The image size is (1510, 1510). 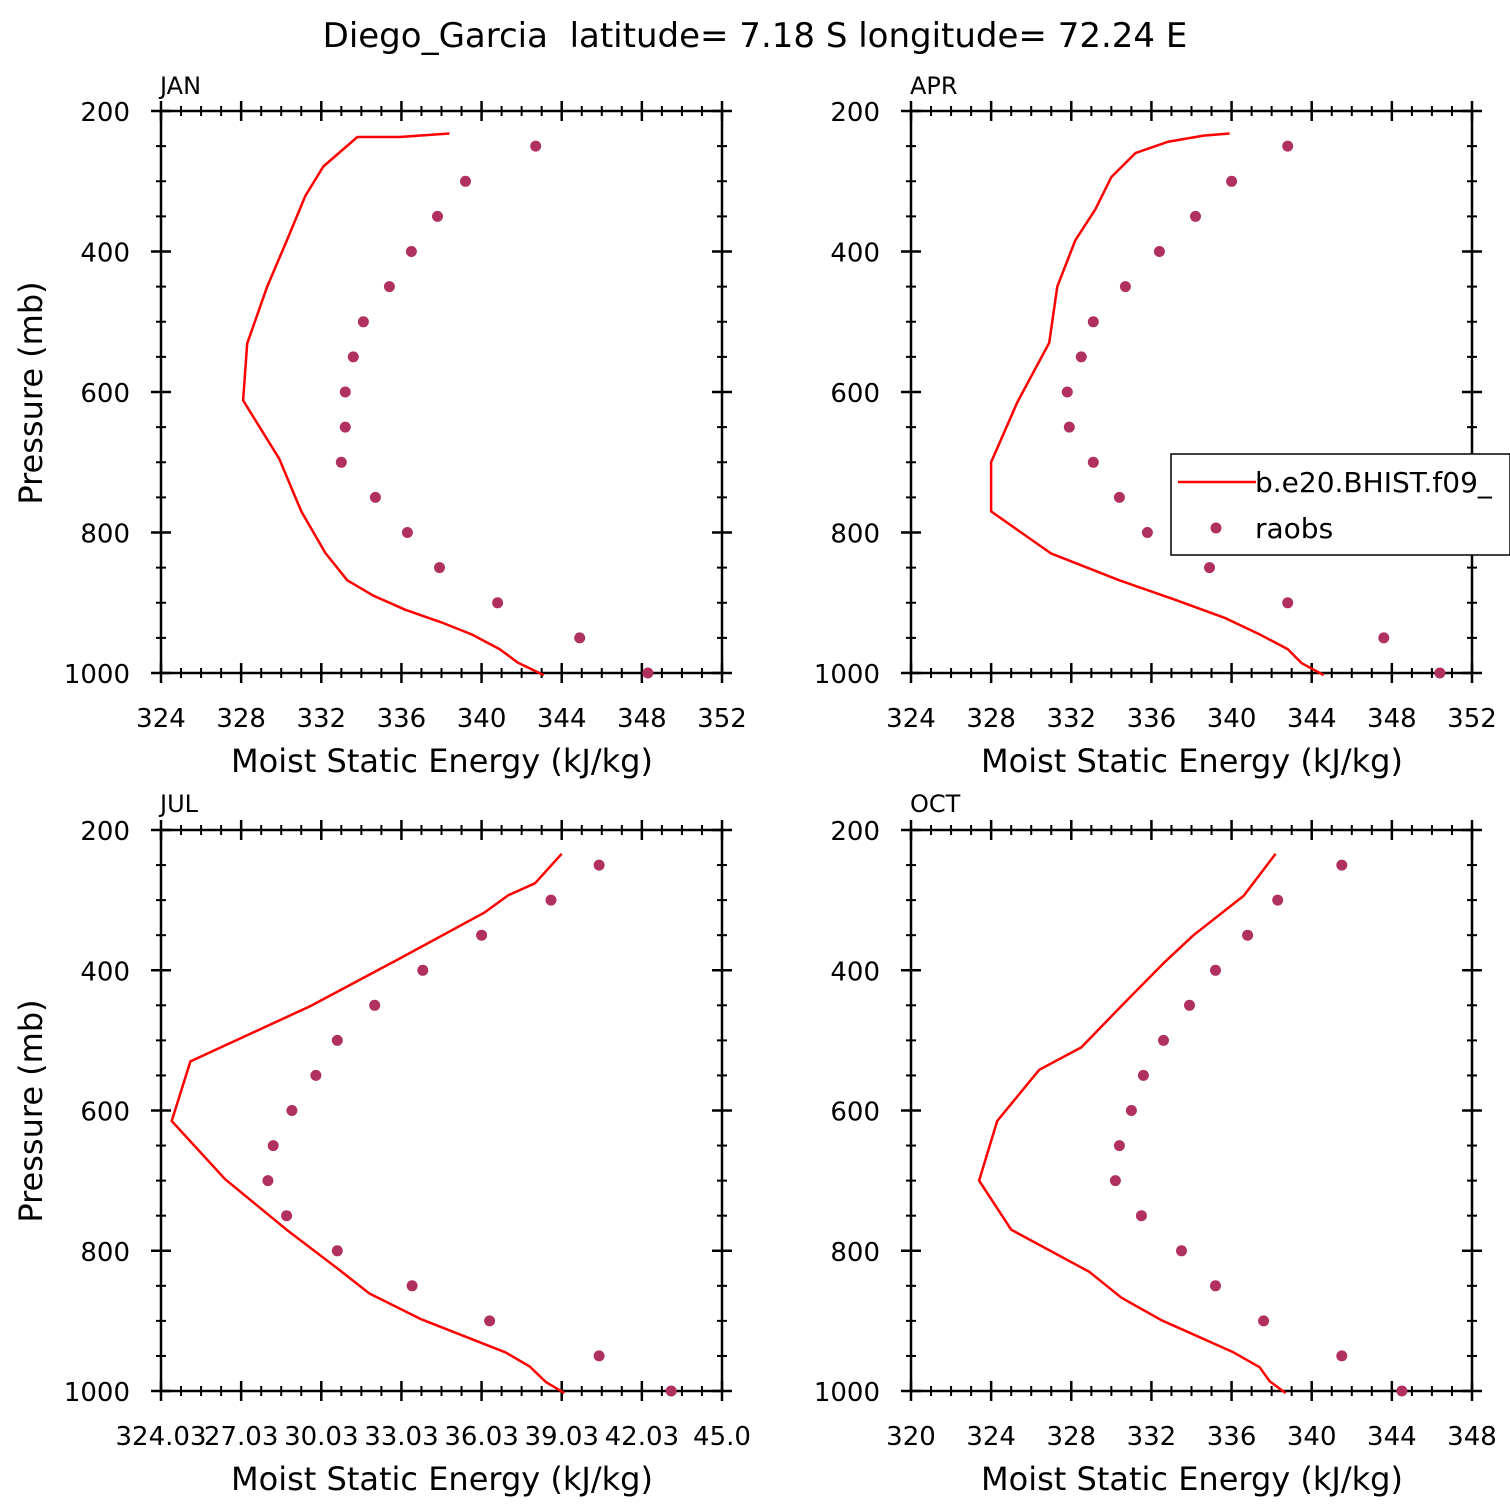 I want to click on x-tick-label: 324.03, so click(x=161, y=1437).